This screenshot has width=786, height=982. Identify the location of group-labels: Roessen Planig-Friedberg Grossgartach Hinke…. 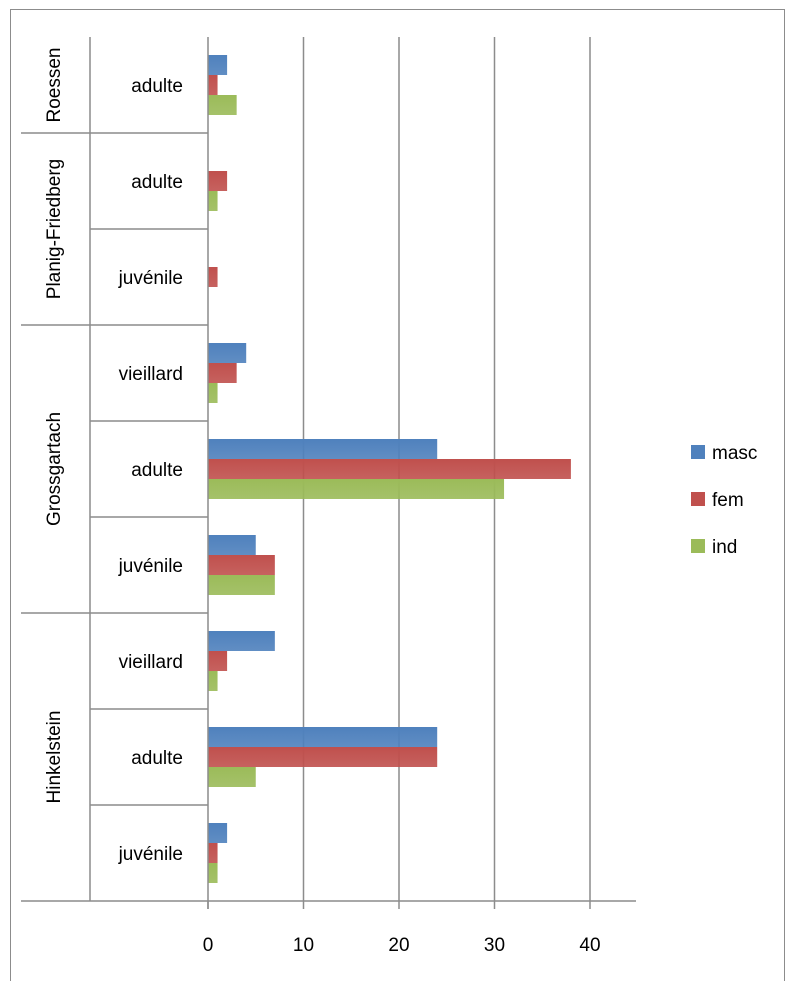
(54, 426).